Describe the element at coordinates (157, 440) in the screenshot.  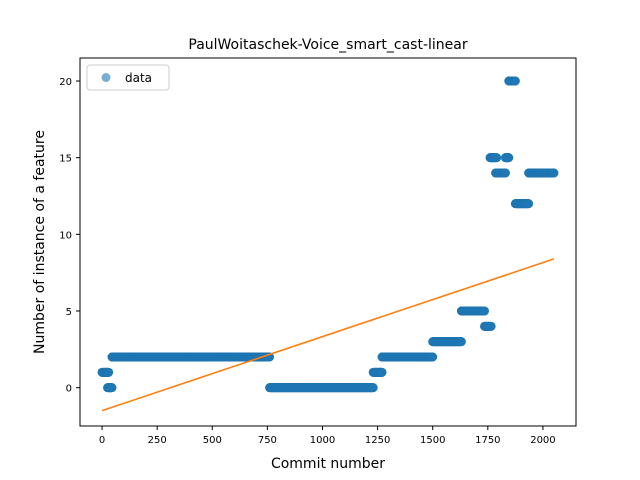
I see `x-tick-label: 250` at that location.